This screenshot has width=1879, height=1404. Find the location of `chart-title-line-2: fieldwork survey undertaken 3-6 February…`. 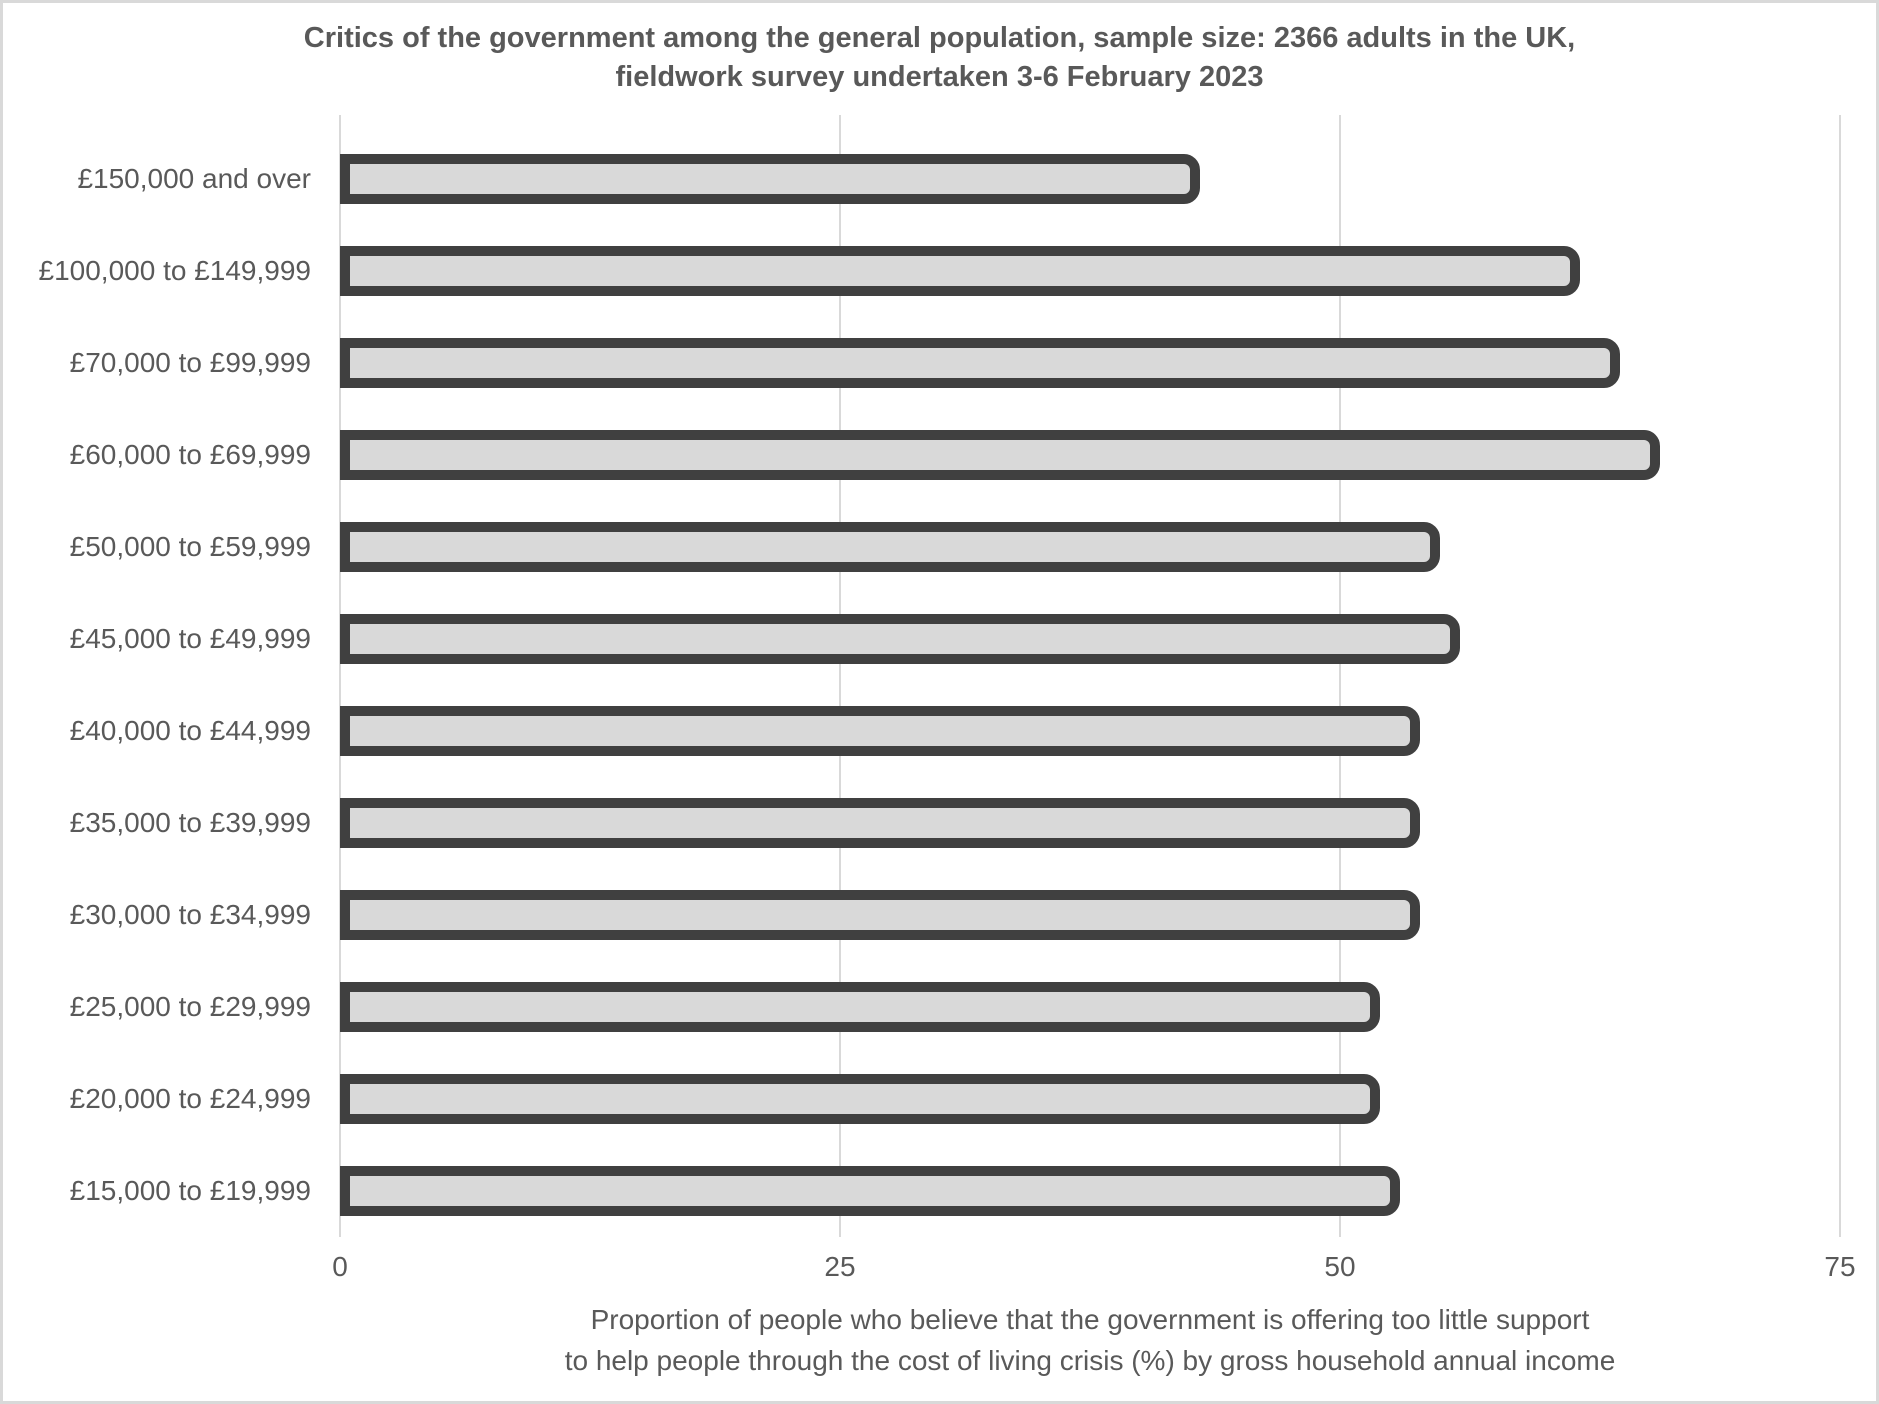

chart-title-line-2: fieldwork survey undertaken 3-6 February… is located at coordinates (939, 77).